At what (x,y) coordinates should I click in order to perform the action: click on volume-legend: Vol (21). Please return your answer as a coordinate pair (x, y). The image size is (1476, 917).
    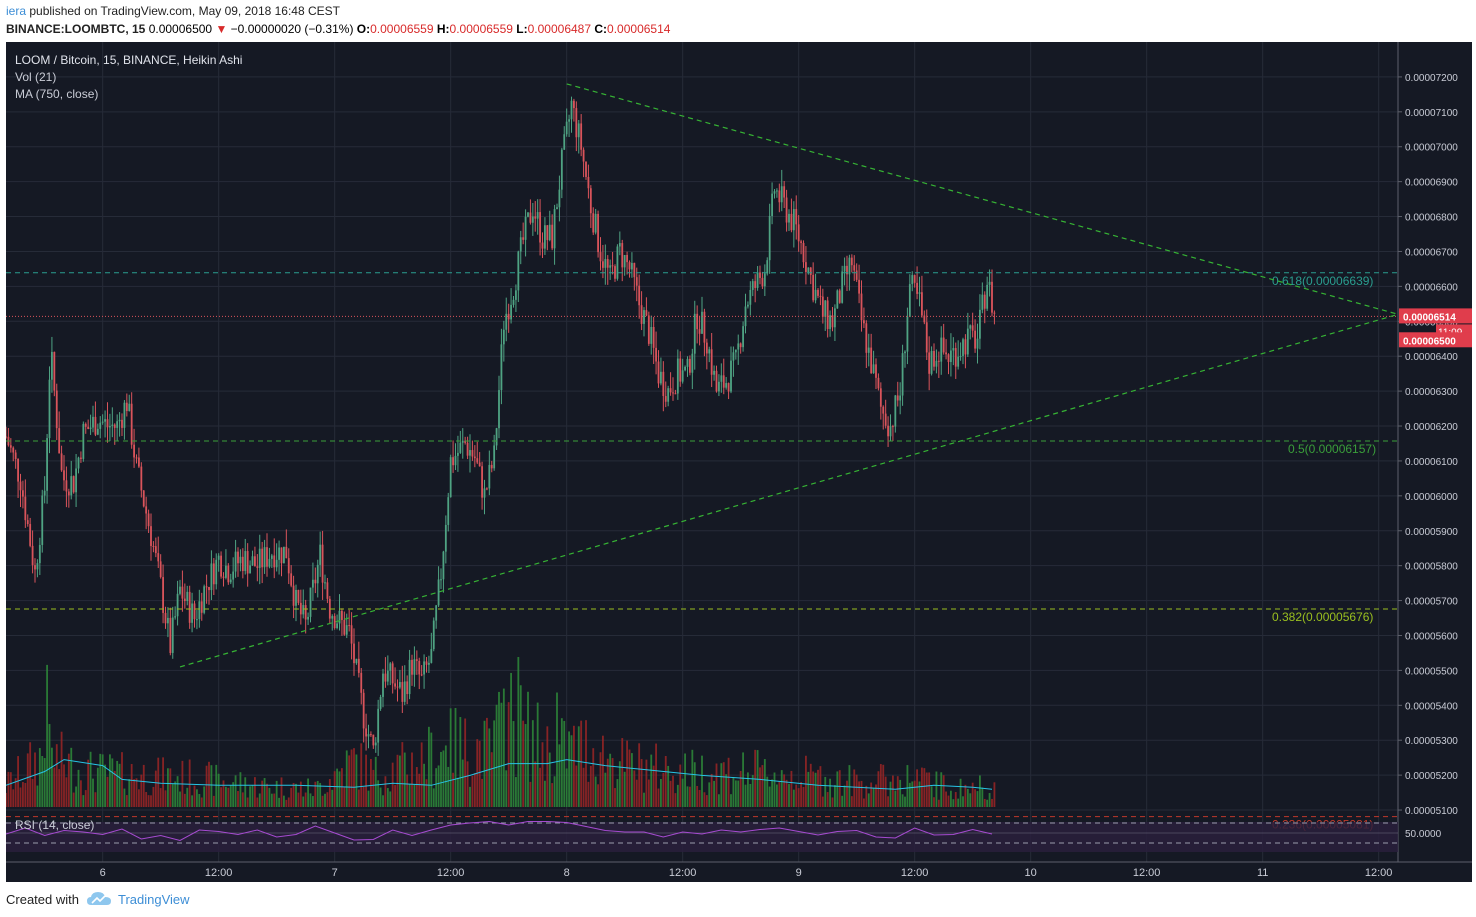
    Looking at the image, I should click on (36, 77).